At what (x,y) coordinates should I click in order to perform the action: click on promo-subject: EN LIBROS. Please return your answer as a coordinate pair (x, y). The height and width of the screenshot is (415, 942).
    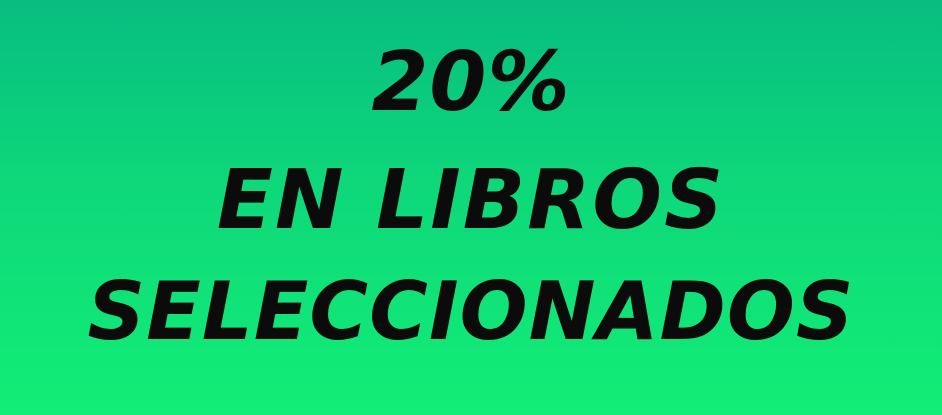
    Looking at the image, I should click on (471, 200).